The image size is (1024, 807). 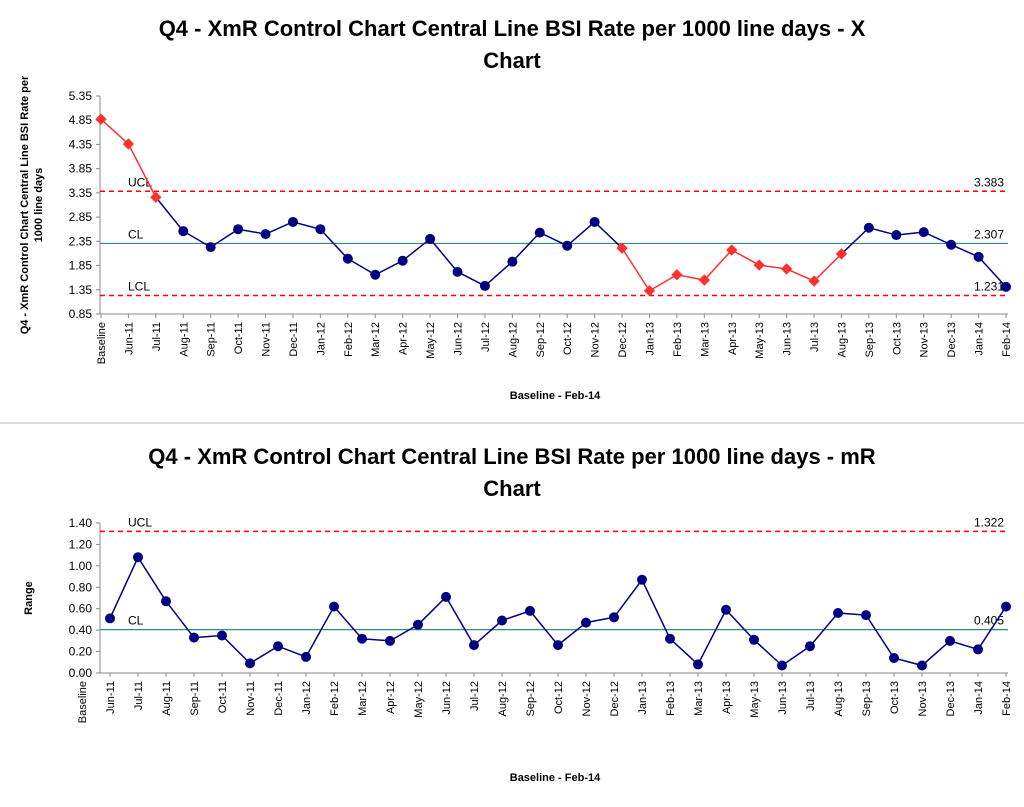 I want to click on y-tick-label: 0.00, so click(x=81, y=673).